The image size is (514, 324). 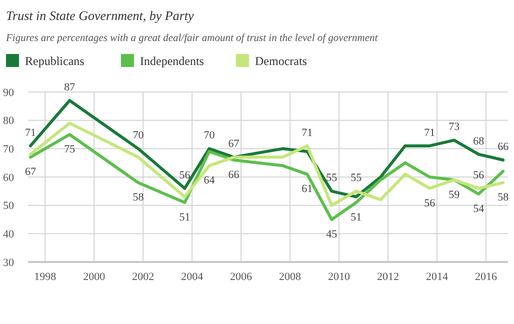 What do you see at coordinates (339, 277) in the screenshot?
I see `x-tick-label: 2010` at bounding box center [339, 277].